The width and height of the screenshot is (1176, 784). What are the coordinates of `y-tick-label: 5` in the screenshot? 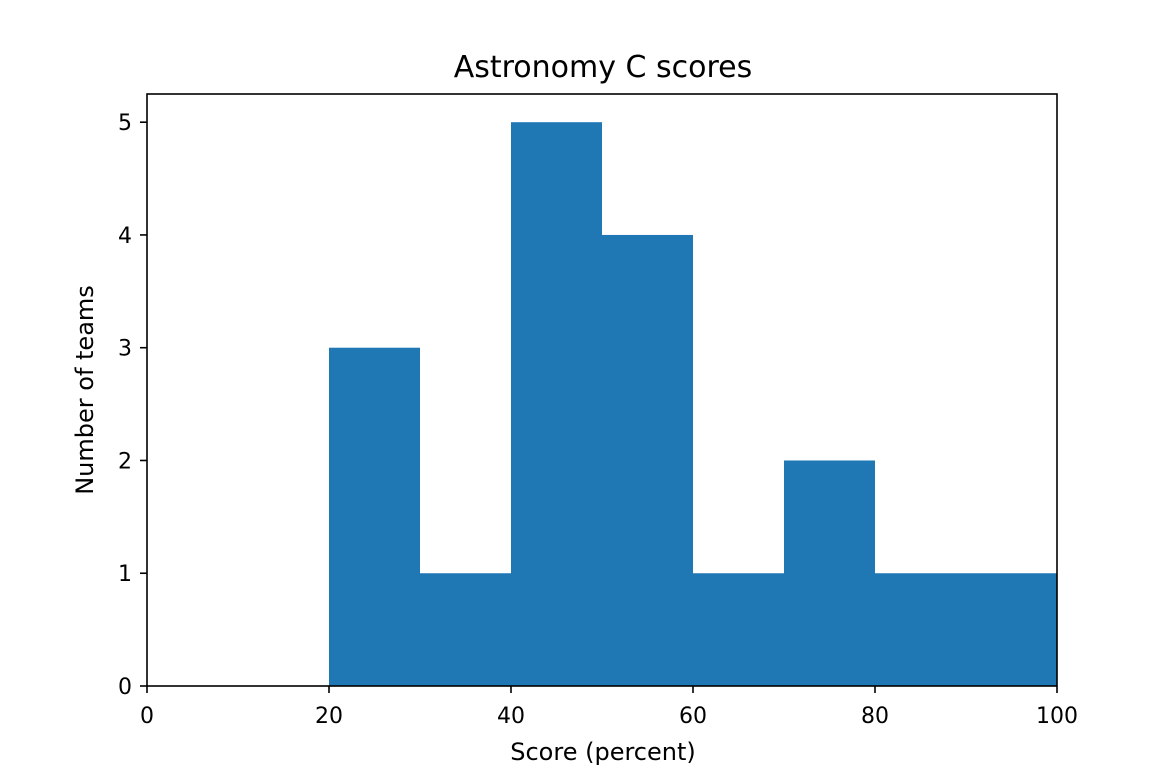 It's located at (125, 123).